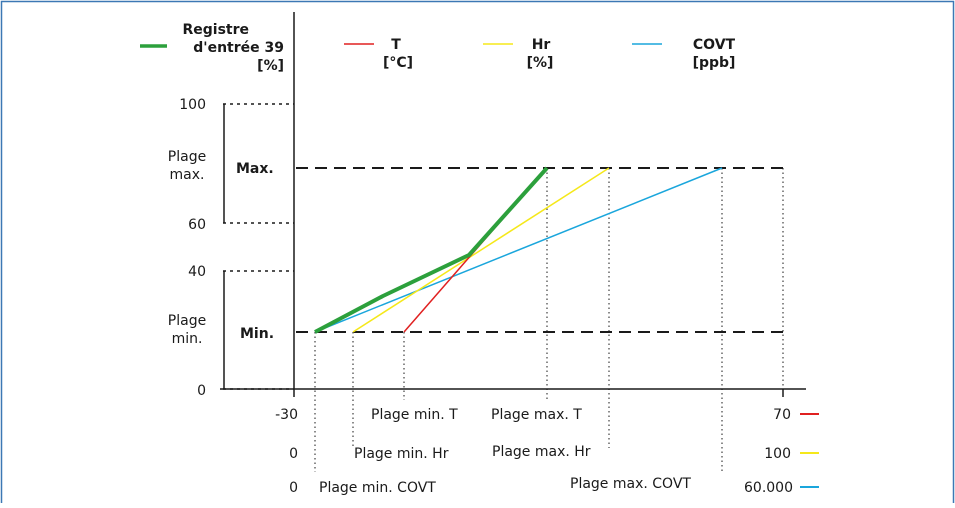 Image resolution: width=955 pixels, height=508 pixels. I want to click on x-row3-start: 0, so click(293, 488).